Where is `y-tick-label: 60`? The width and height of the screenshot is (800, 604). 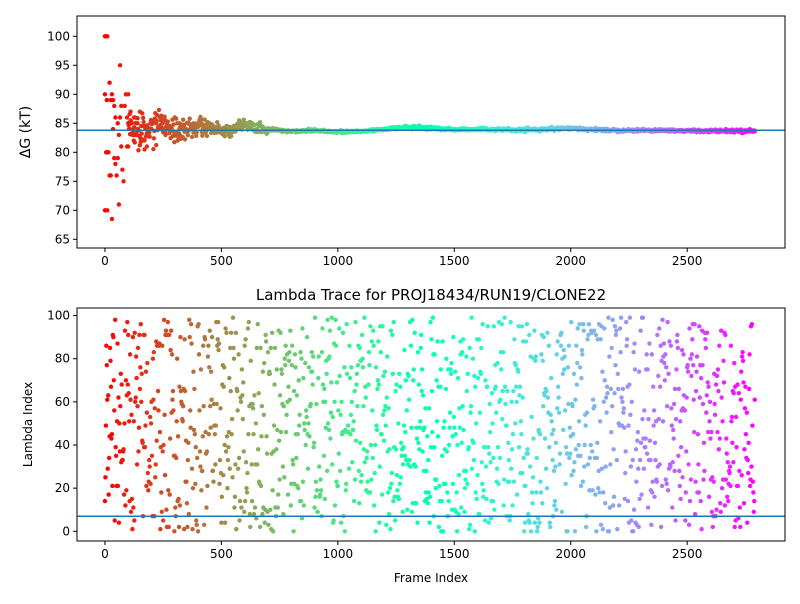 y-tick-label: 60 is located at coordinates (62, 402).